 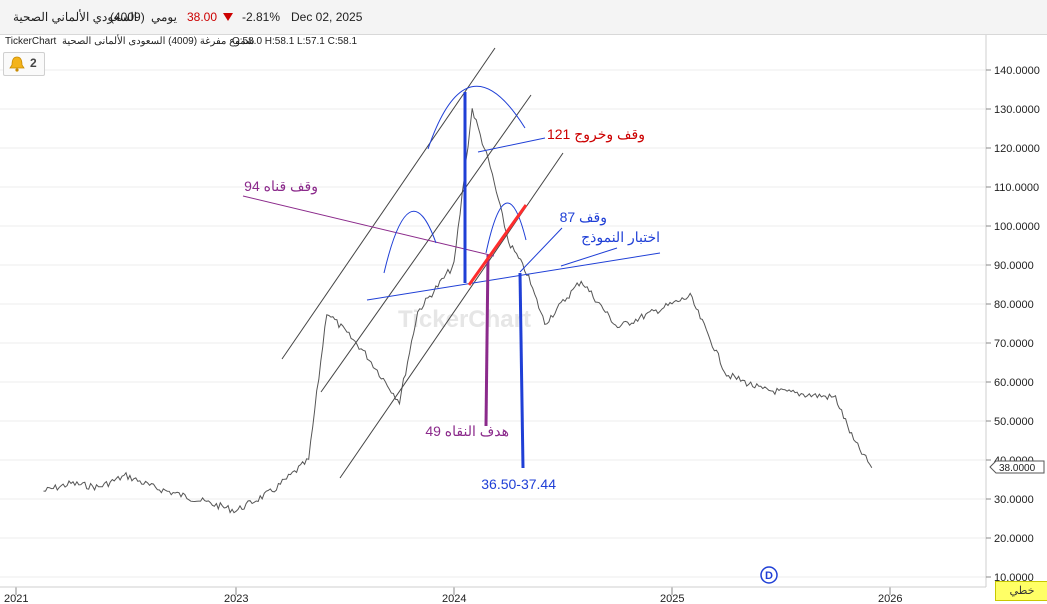 What do you see at coordinates (1014, 539) in the screenshot?
I see `y-tick-label: 20.0000` at bounding box center [1014, 539].